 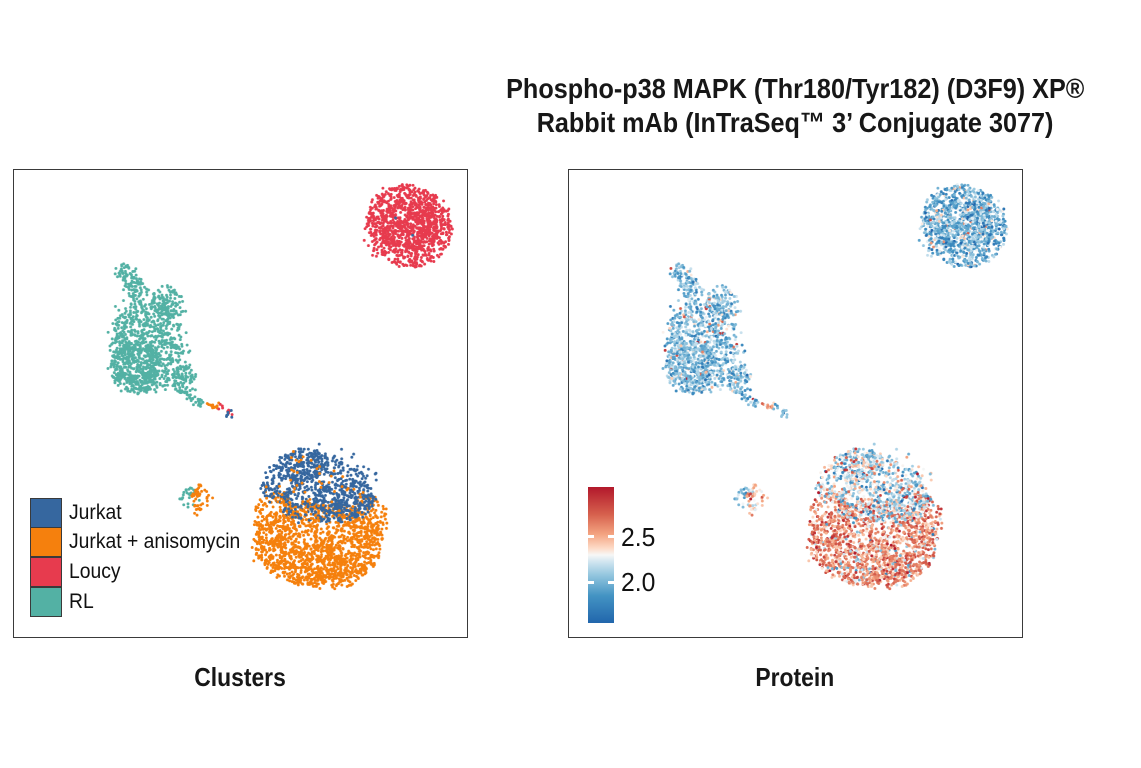 I want to click on legend-item-jurkat-anisomycin: Jurkat + anisomycin, so click(x=142, y=542).